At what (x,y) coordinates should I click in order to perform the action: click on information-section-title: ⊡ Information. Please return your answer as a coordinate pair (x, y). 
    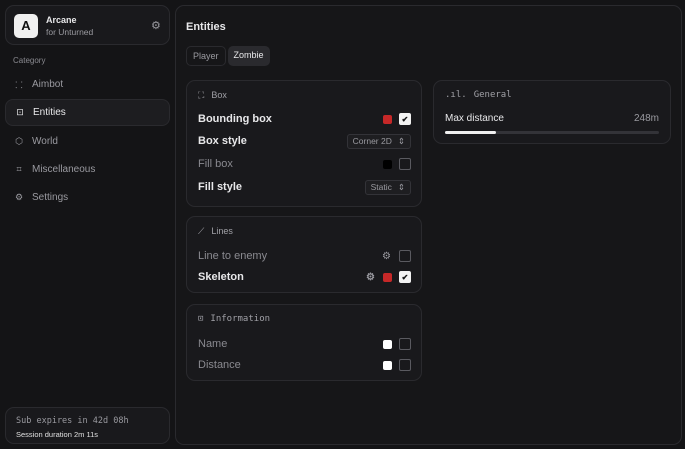
    Looking at the image, I should click on (234, 319).